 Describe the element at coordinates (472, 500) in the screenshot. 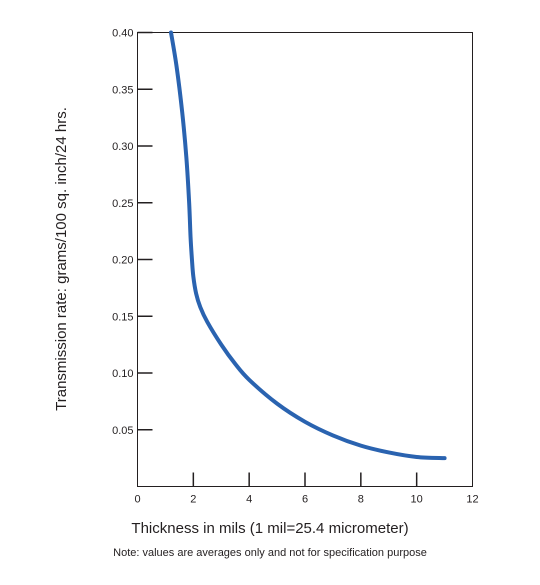

I see `x-tick-label: 12` at that location.